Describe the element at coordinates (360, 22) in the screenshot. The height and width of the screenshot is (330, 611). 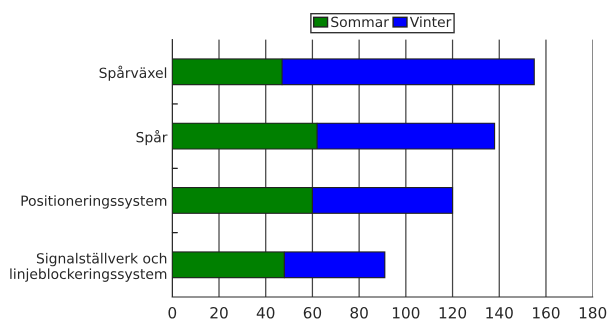
I see `legend-label: Sommar` at that location.